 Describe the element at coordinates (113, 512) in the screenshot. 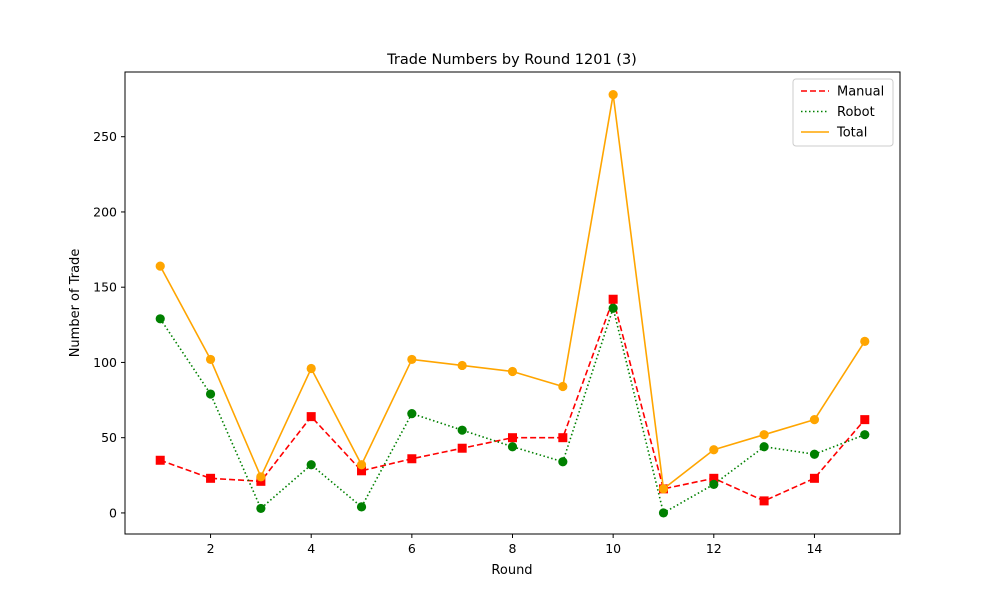

I see `y-tick-label: 0` at that location.